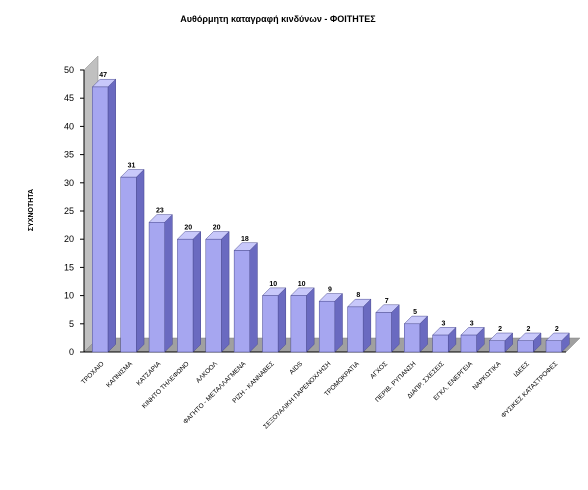 This screenshot has height=490, width=588. What do you see at coordinates (160, 211) in the screenshot?
I see `data-label: 23` at bounding box center [160, 211].